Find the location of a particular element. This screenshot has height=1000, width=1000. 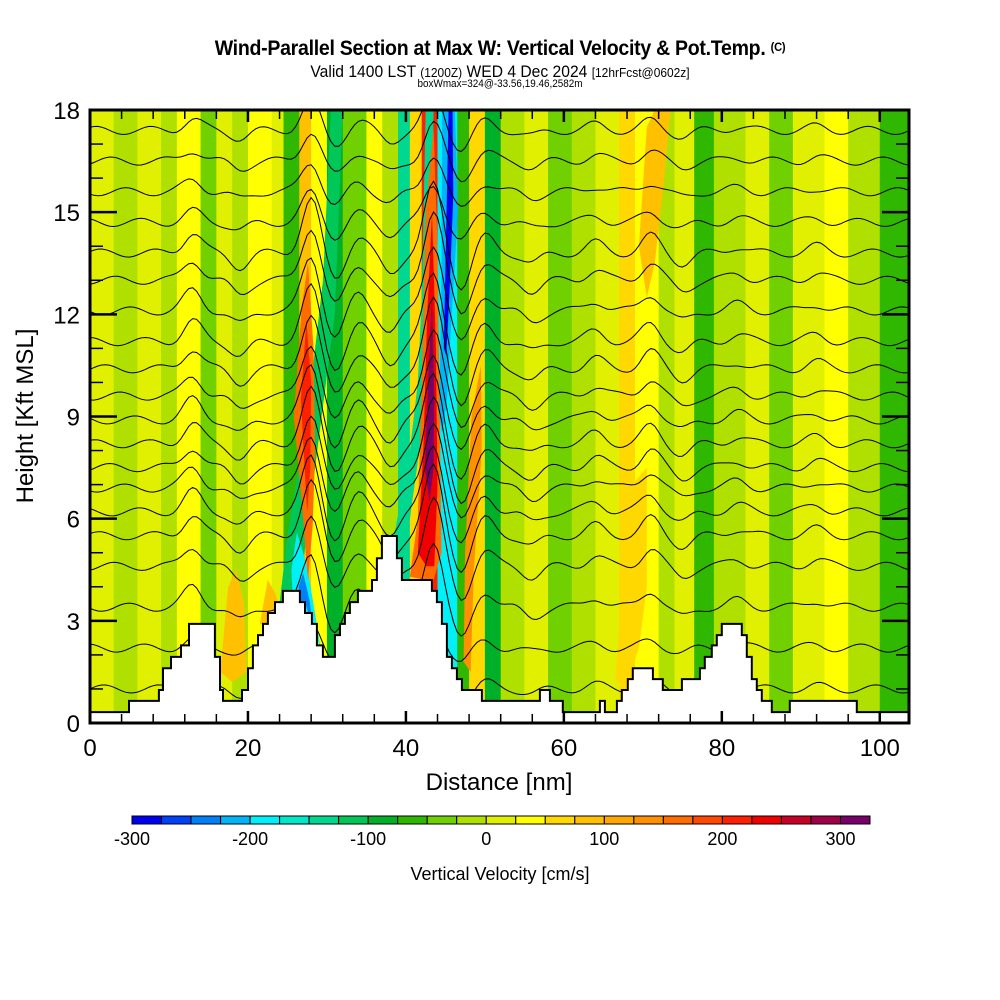

y-tick-label: 6 is located at coordinates (73, 520).